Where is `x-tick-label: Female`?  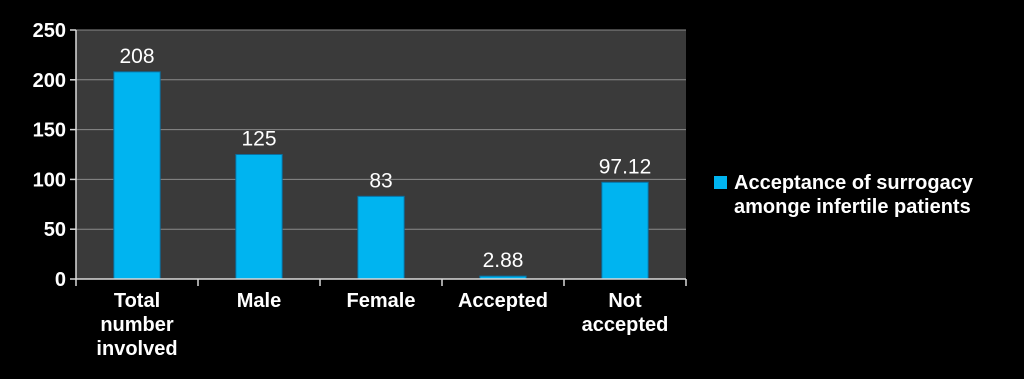 x-tick-label: Female is located at coordinates (381, 301).